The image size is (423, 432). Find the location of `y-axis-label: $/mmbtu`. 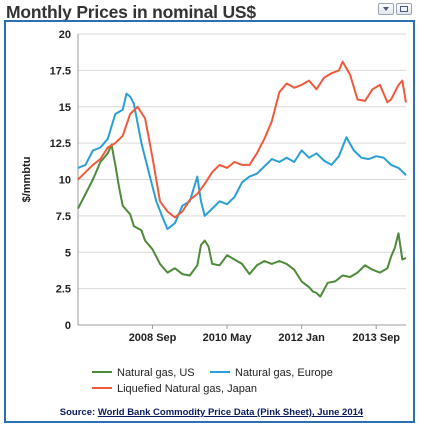

y-axis-label: $/mmbtu is located at coordinates (27, 180).